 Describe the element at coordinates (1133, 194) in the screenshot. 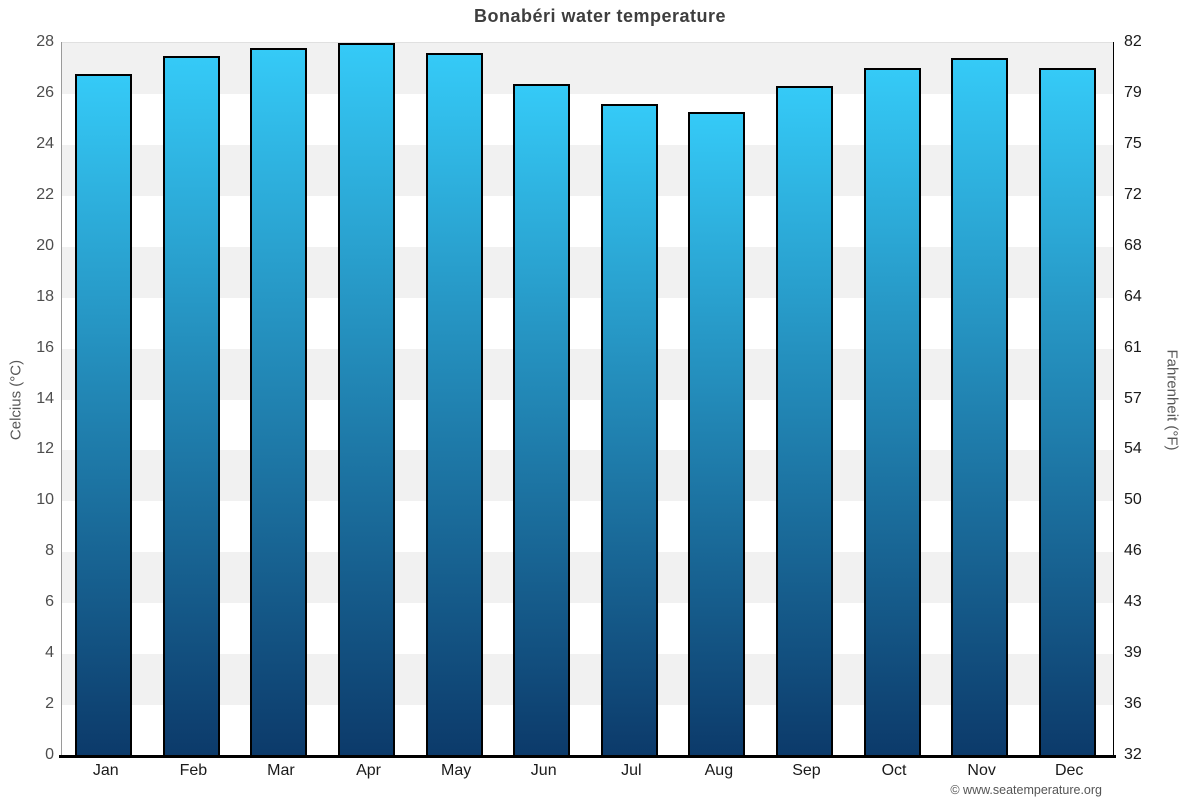

I see `fahrenheit-tick-label: 72` at that location.